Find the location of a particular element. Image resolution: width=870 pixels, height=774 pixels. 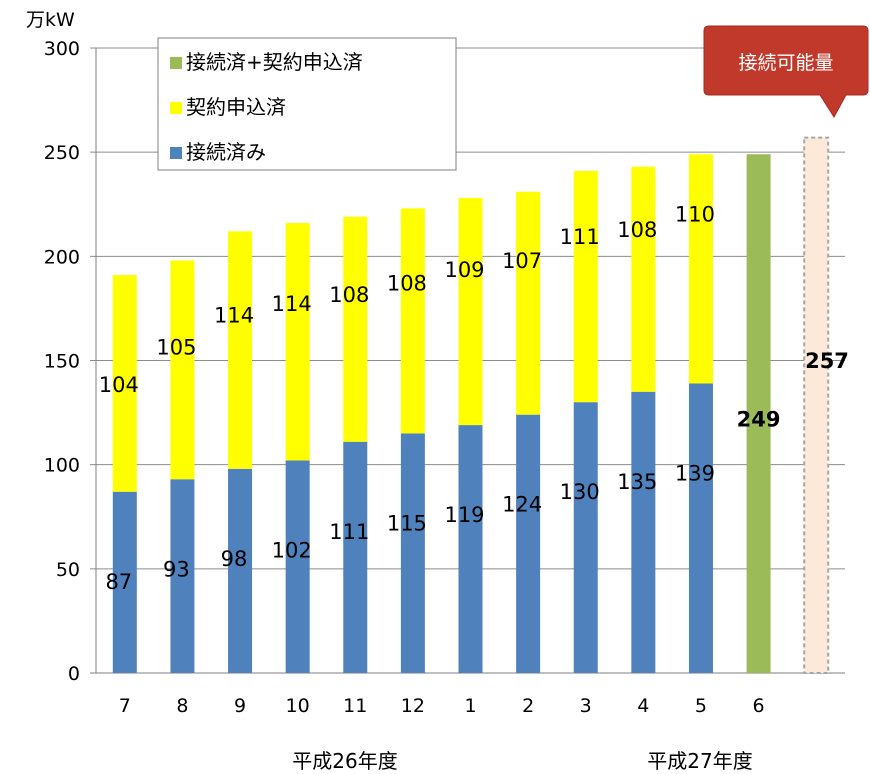

callout-bubble is located at coordinates (786, 71).